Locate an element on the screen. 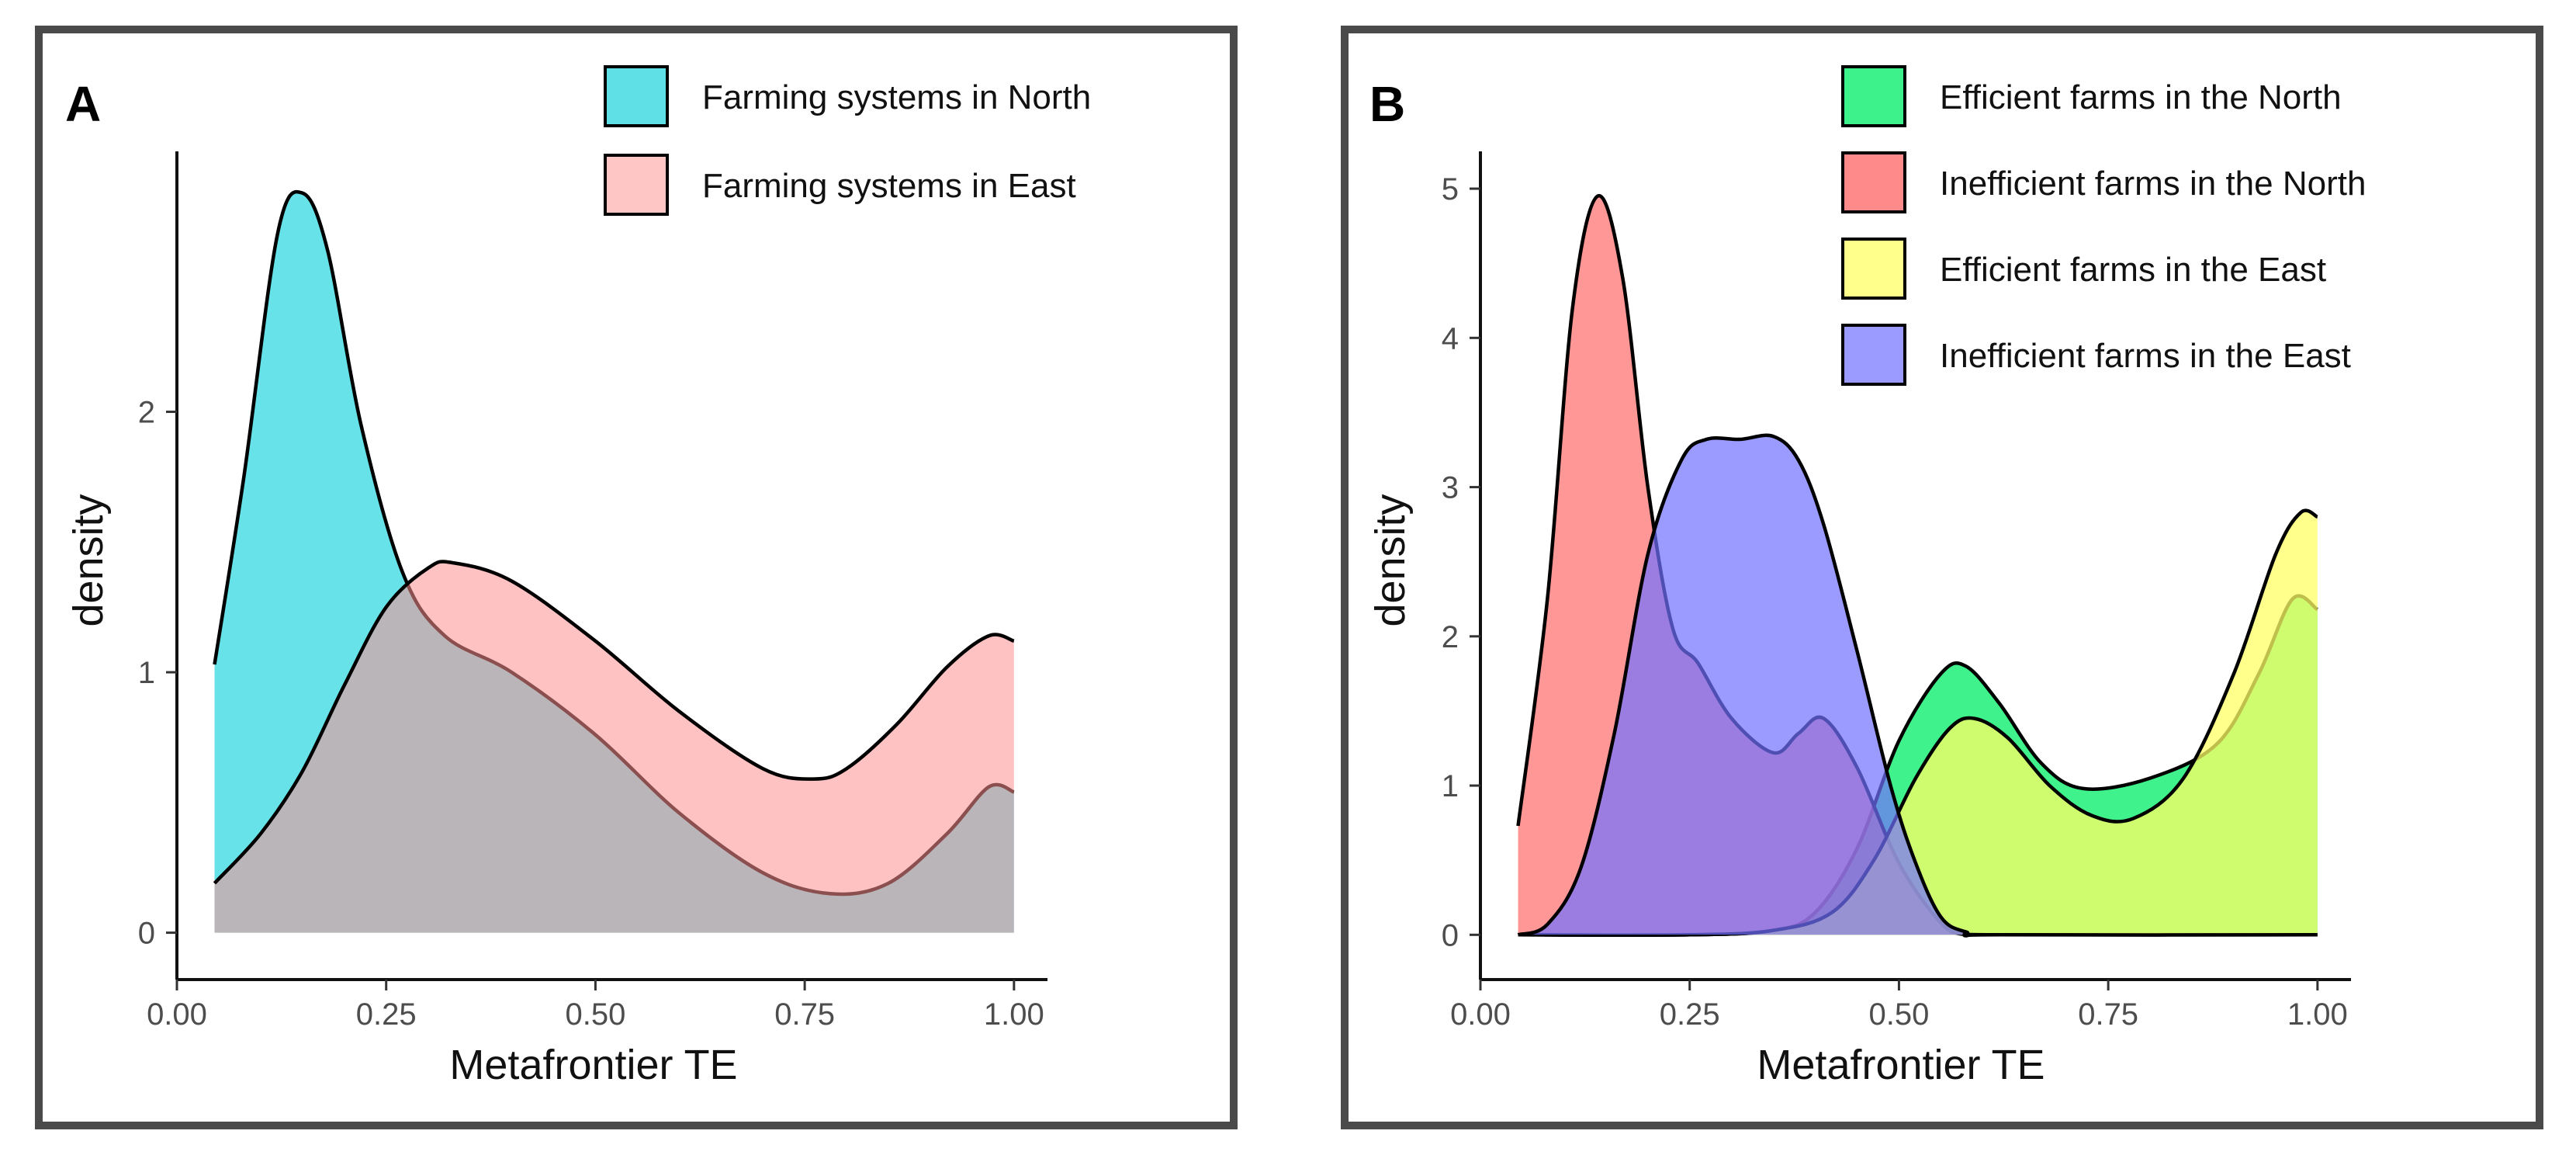  panel-a-x-tick-label: 0.00 is located at coordinates (177, 1015).